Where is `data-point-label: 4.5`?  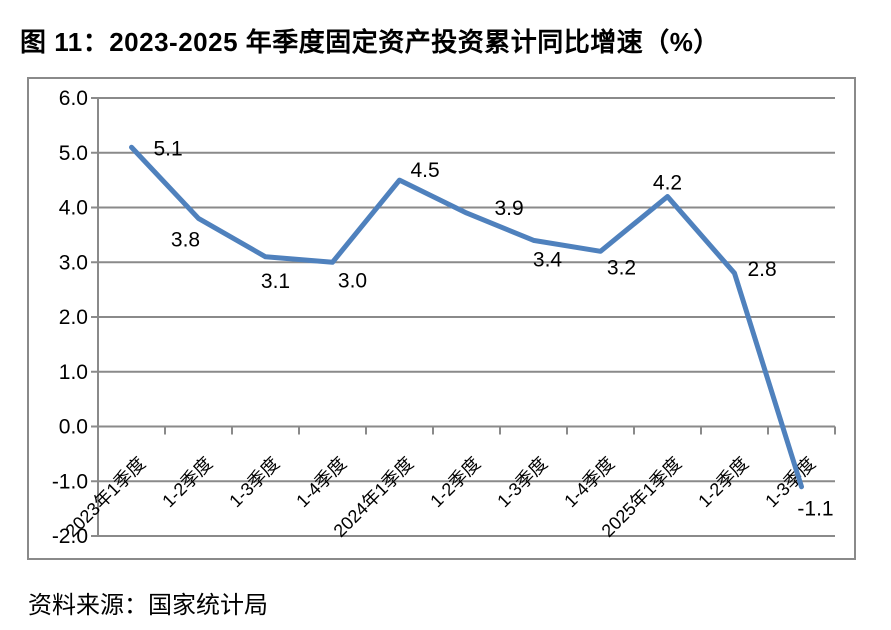
data-point-label: 4.5 is located at coordinates (425, 170).